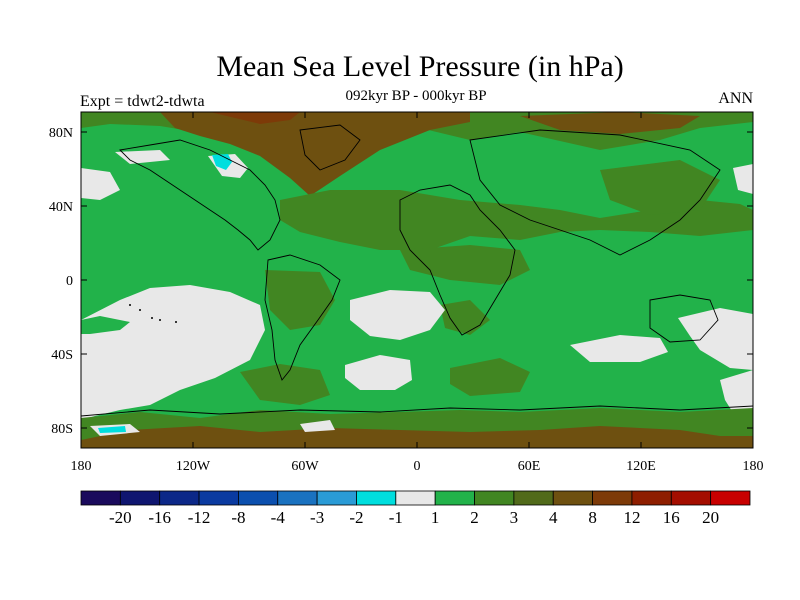 The height and width of the screenshot is (600, 800). I want to click on colorbar-label: 16, so click(671, 517).